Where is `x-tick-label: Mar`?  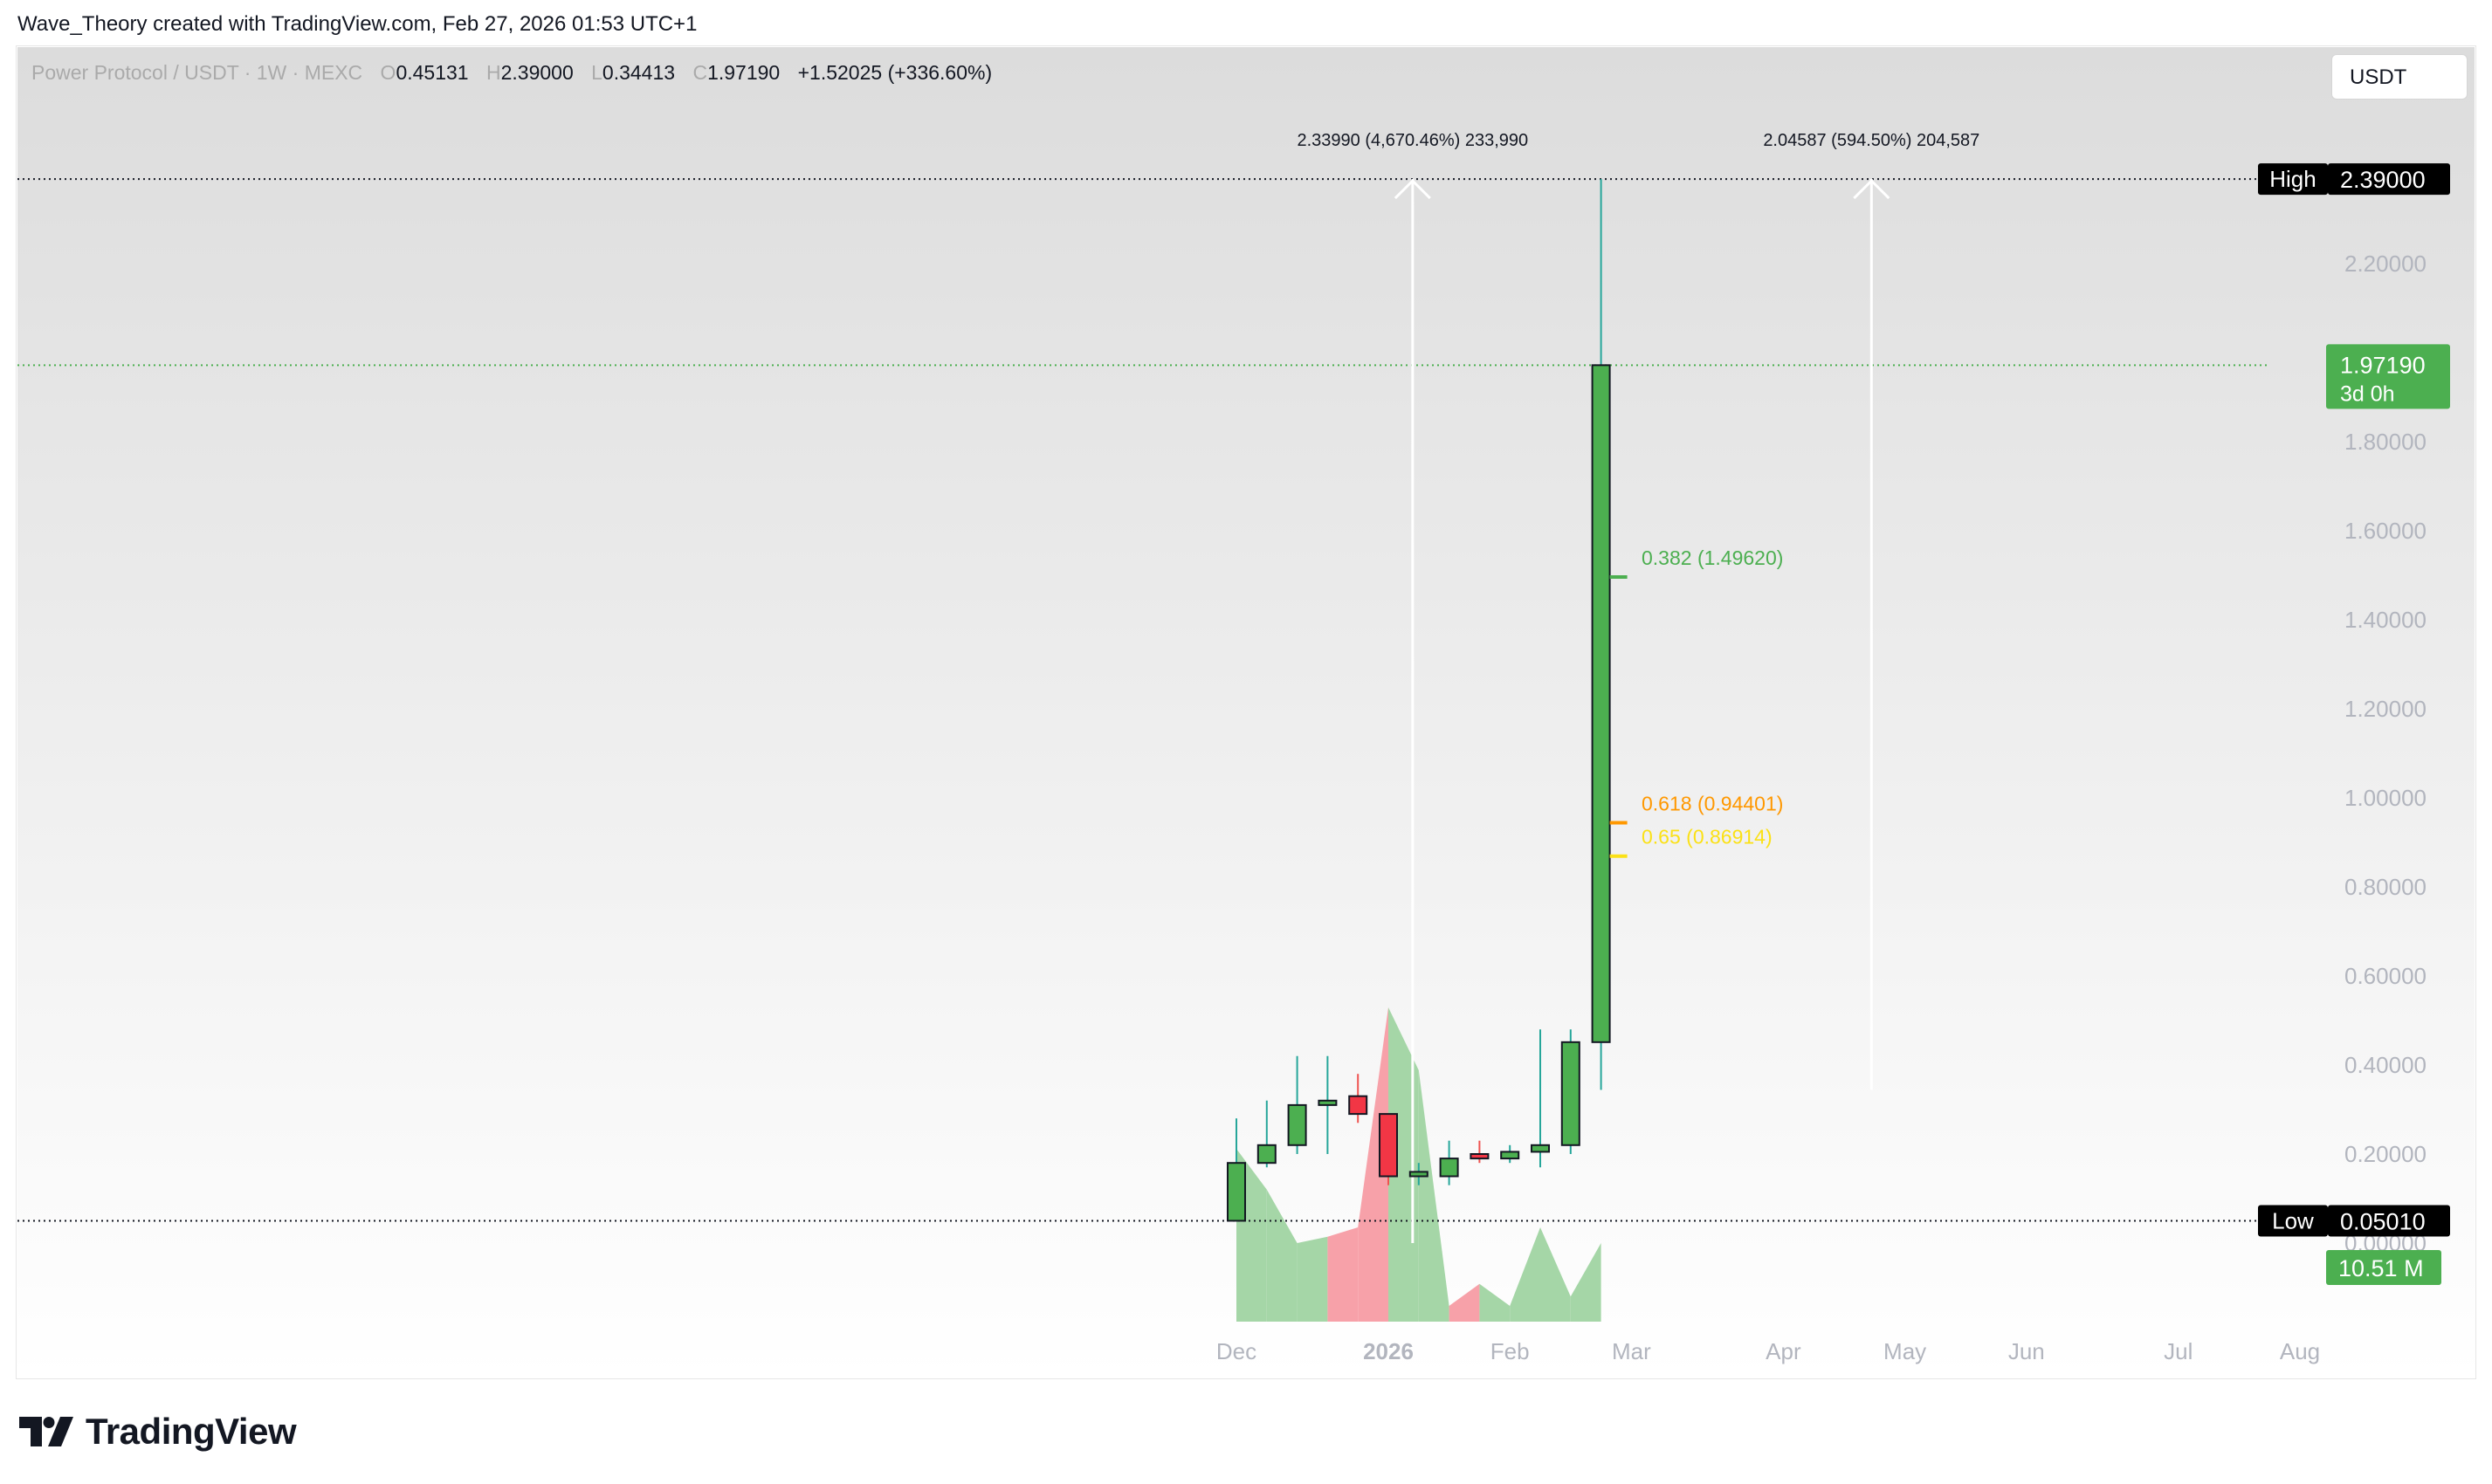 x-tick-label: Mar is located at coordinates (1631, 1351).